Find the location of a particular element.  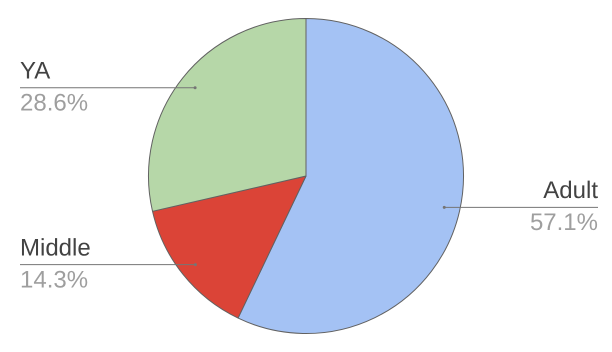

data-label: 28.6% is located at coordinates (54, 102).